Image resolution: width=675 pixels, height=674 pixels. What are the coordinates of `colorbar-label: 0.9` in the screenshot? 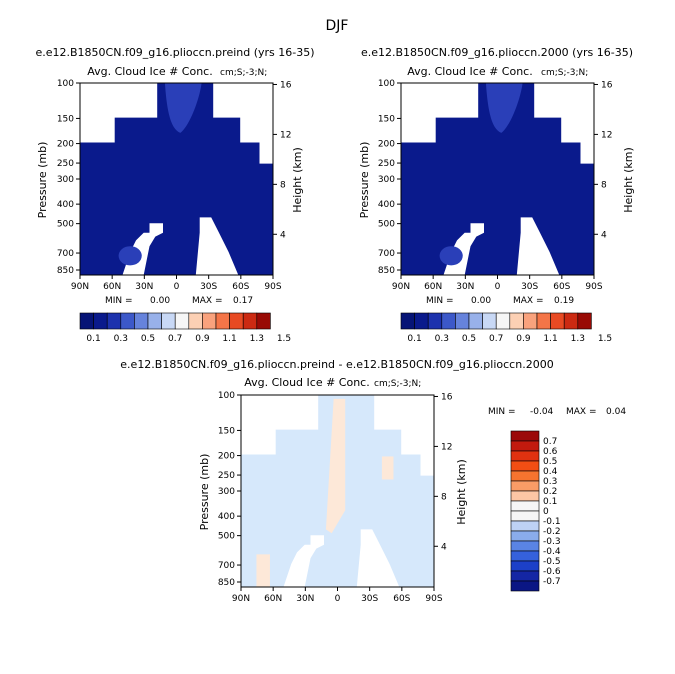 It's located at (523, 339).